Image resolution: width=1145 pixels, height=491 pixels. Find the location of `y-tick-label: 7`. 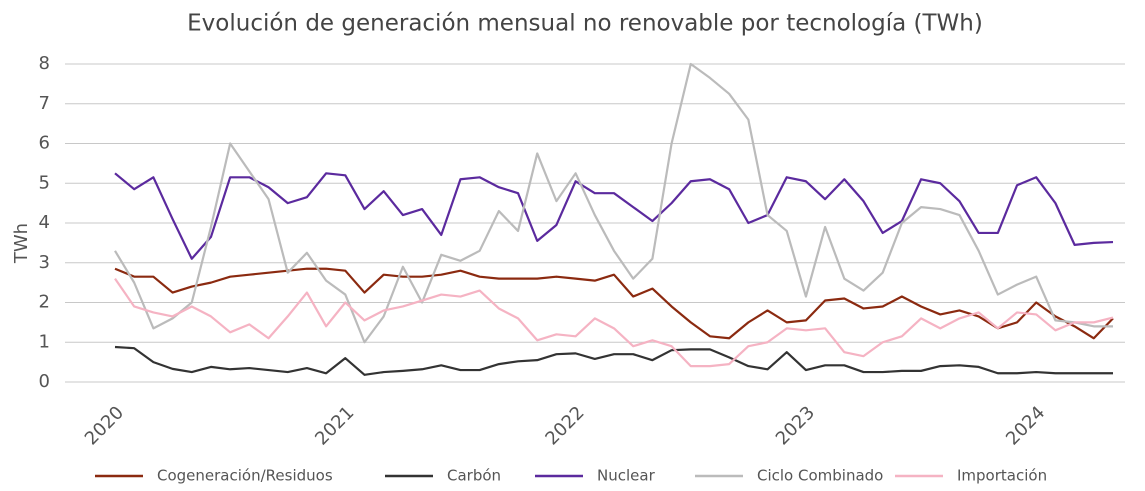

y-tick-label: 7 is located at coordinates (44, 103).